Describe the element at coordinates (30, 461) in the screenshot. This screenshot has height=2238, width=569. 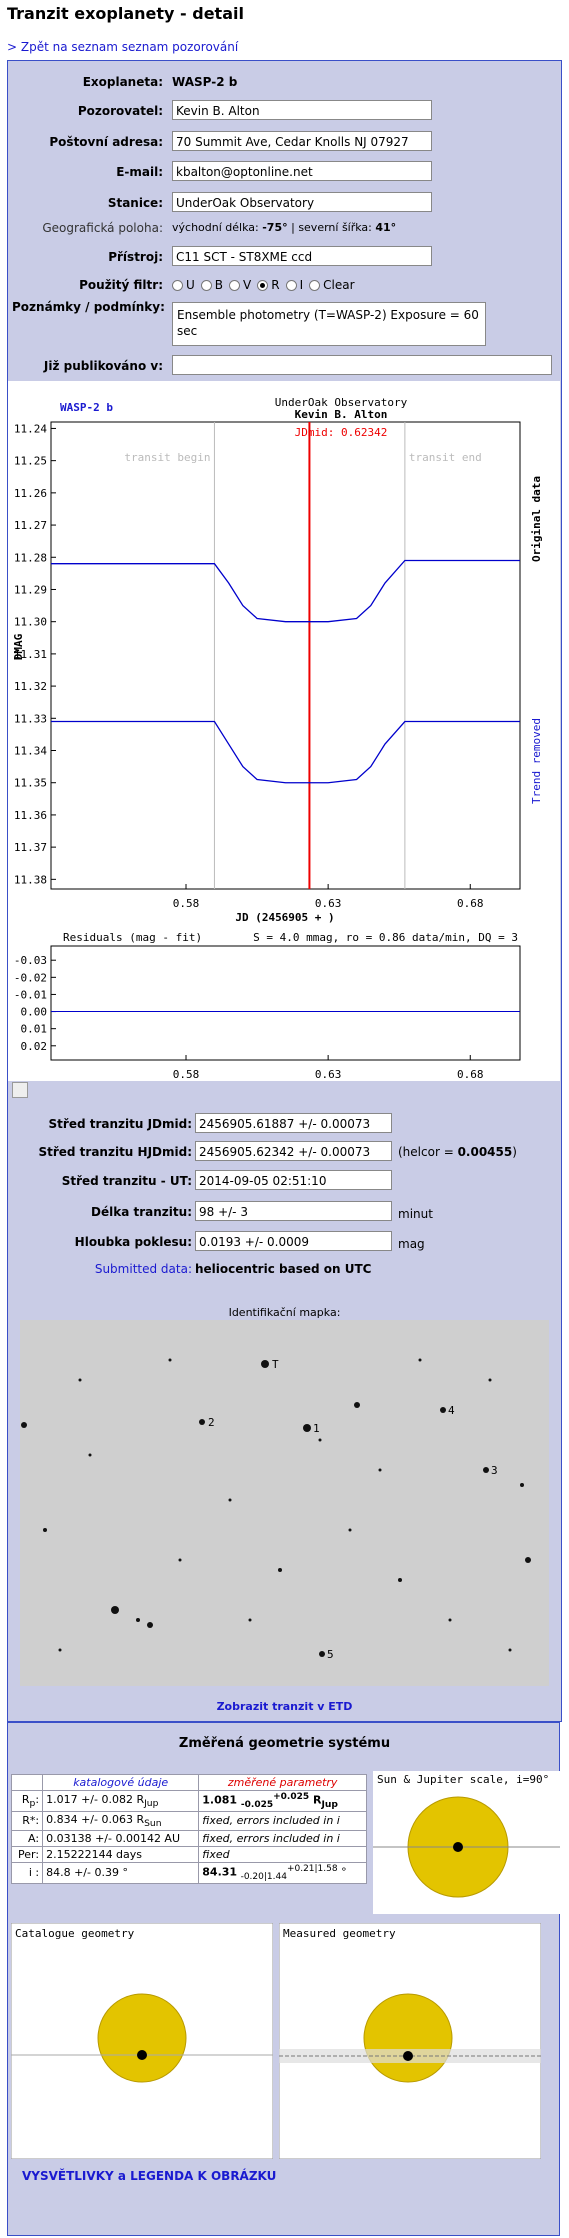
I see `y-tick-label: 11.25` at that location.